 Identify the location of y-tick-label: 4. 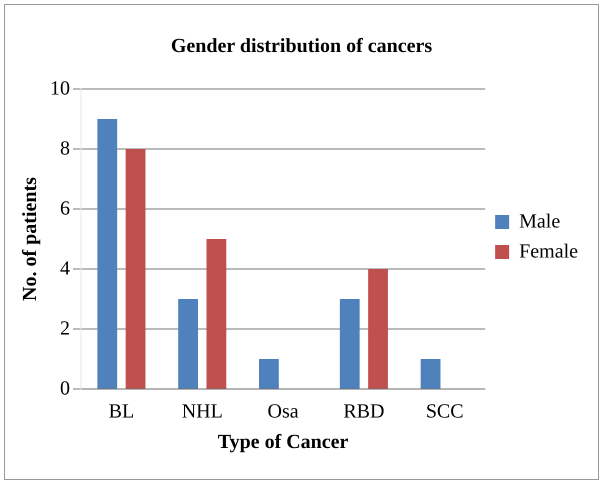
(65, 268).